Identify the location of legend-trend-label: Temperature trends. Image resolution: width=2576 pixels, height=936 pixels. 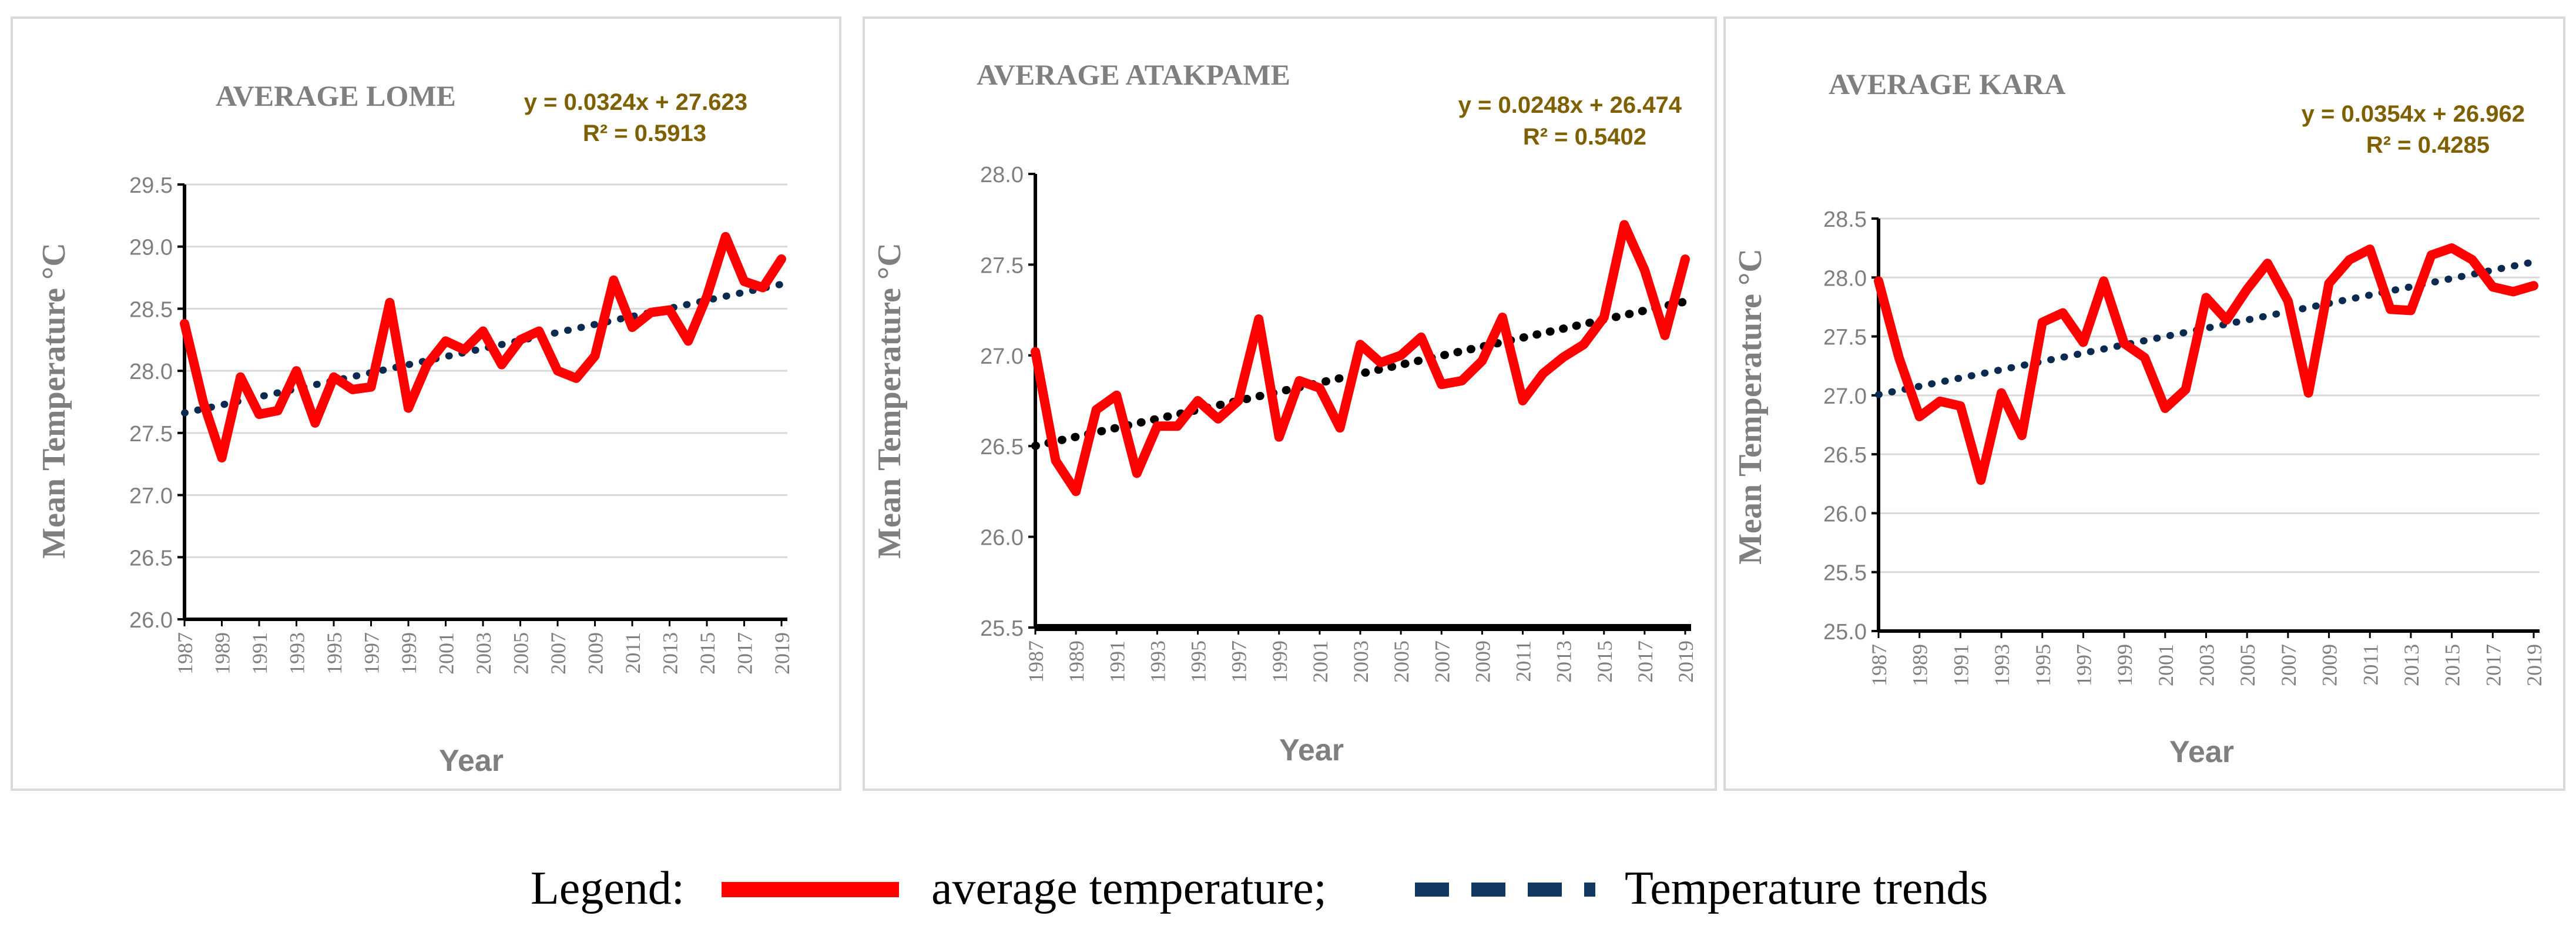
(1807, 888).